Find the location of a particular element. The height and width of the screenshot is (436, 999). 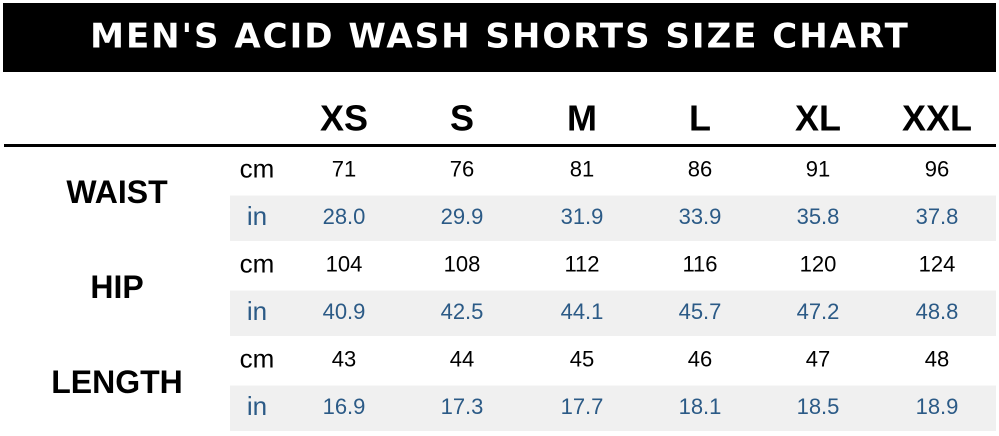

cell-value: 120 is located at coordinates (818, 264).